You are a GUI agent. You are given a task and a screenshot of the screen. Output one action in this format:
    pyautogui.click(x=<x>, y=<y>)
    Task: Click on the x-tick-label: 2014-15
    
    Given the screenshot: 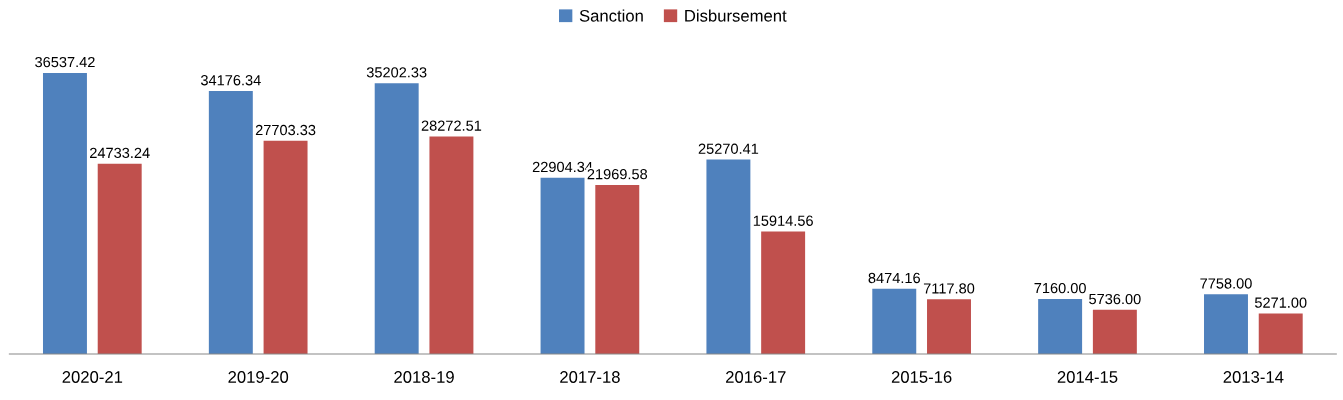 What is the action you would take?
    pyautogui.click(x=1087, y=377)
    